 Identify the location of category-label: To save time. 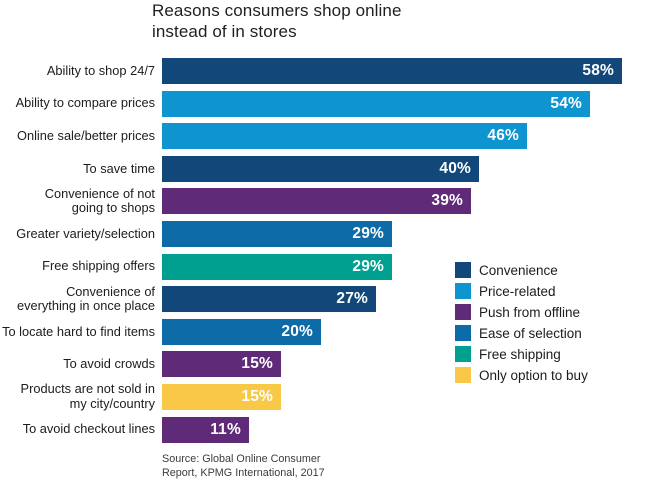
(119, 168).